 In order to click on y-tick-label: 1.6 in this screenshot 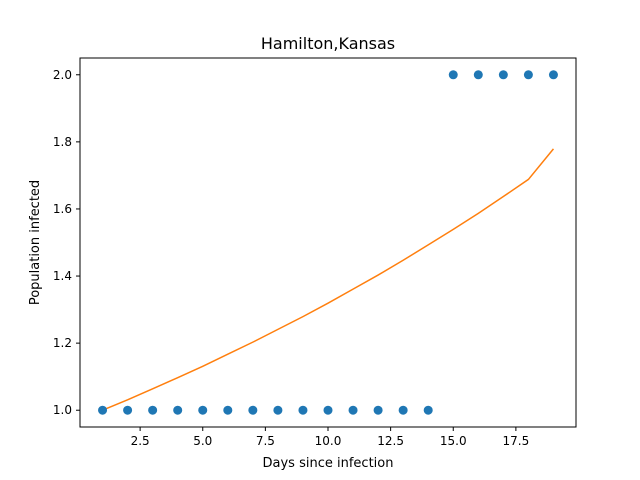, I will do `click(62, 209)`.